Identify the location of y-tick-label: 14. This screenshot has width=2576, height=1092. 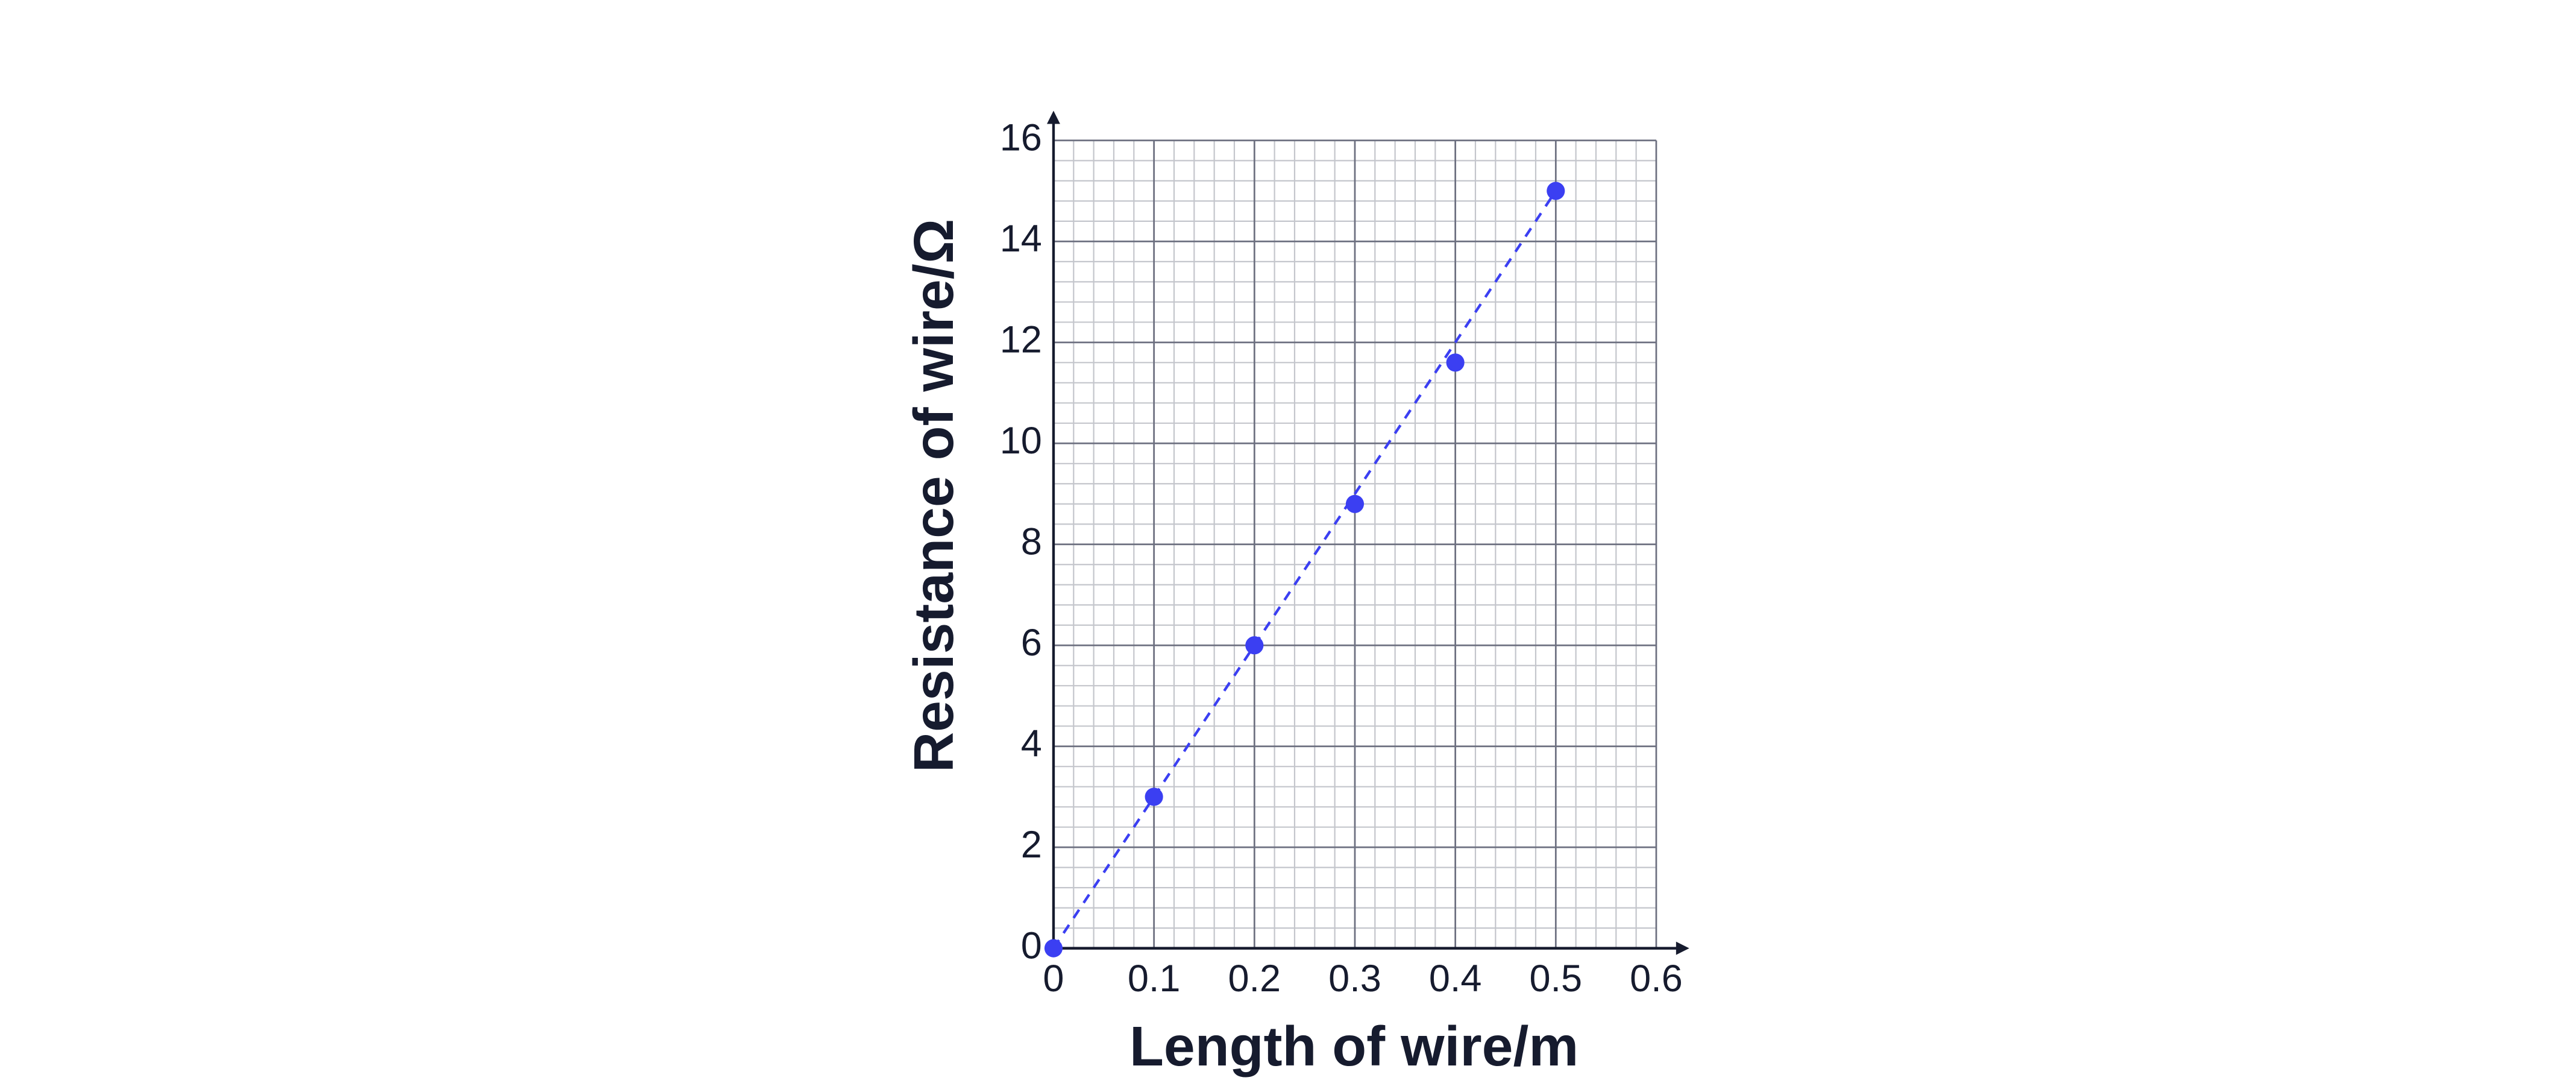
(1021, 239).